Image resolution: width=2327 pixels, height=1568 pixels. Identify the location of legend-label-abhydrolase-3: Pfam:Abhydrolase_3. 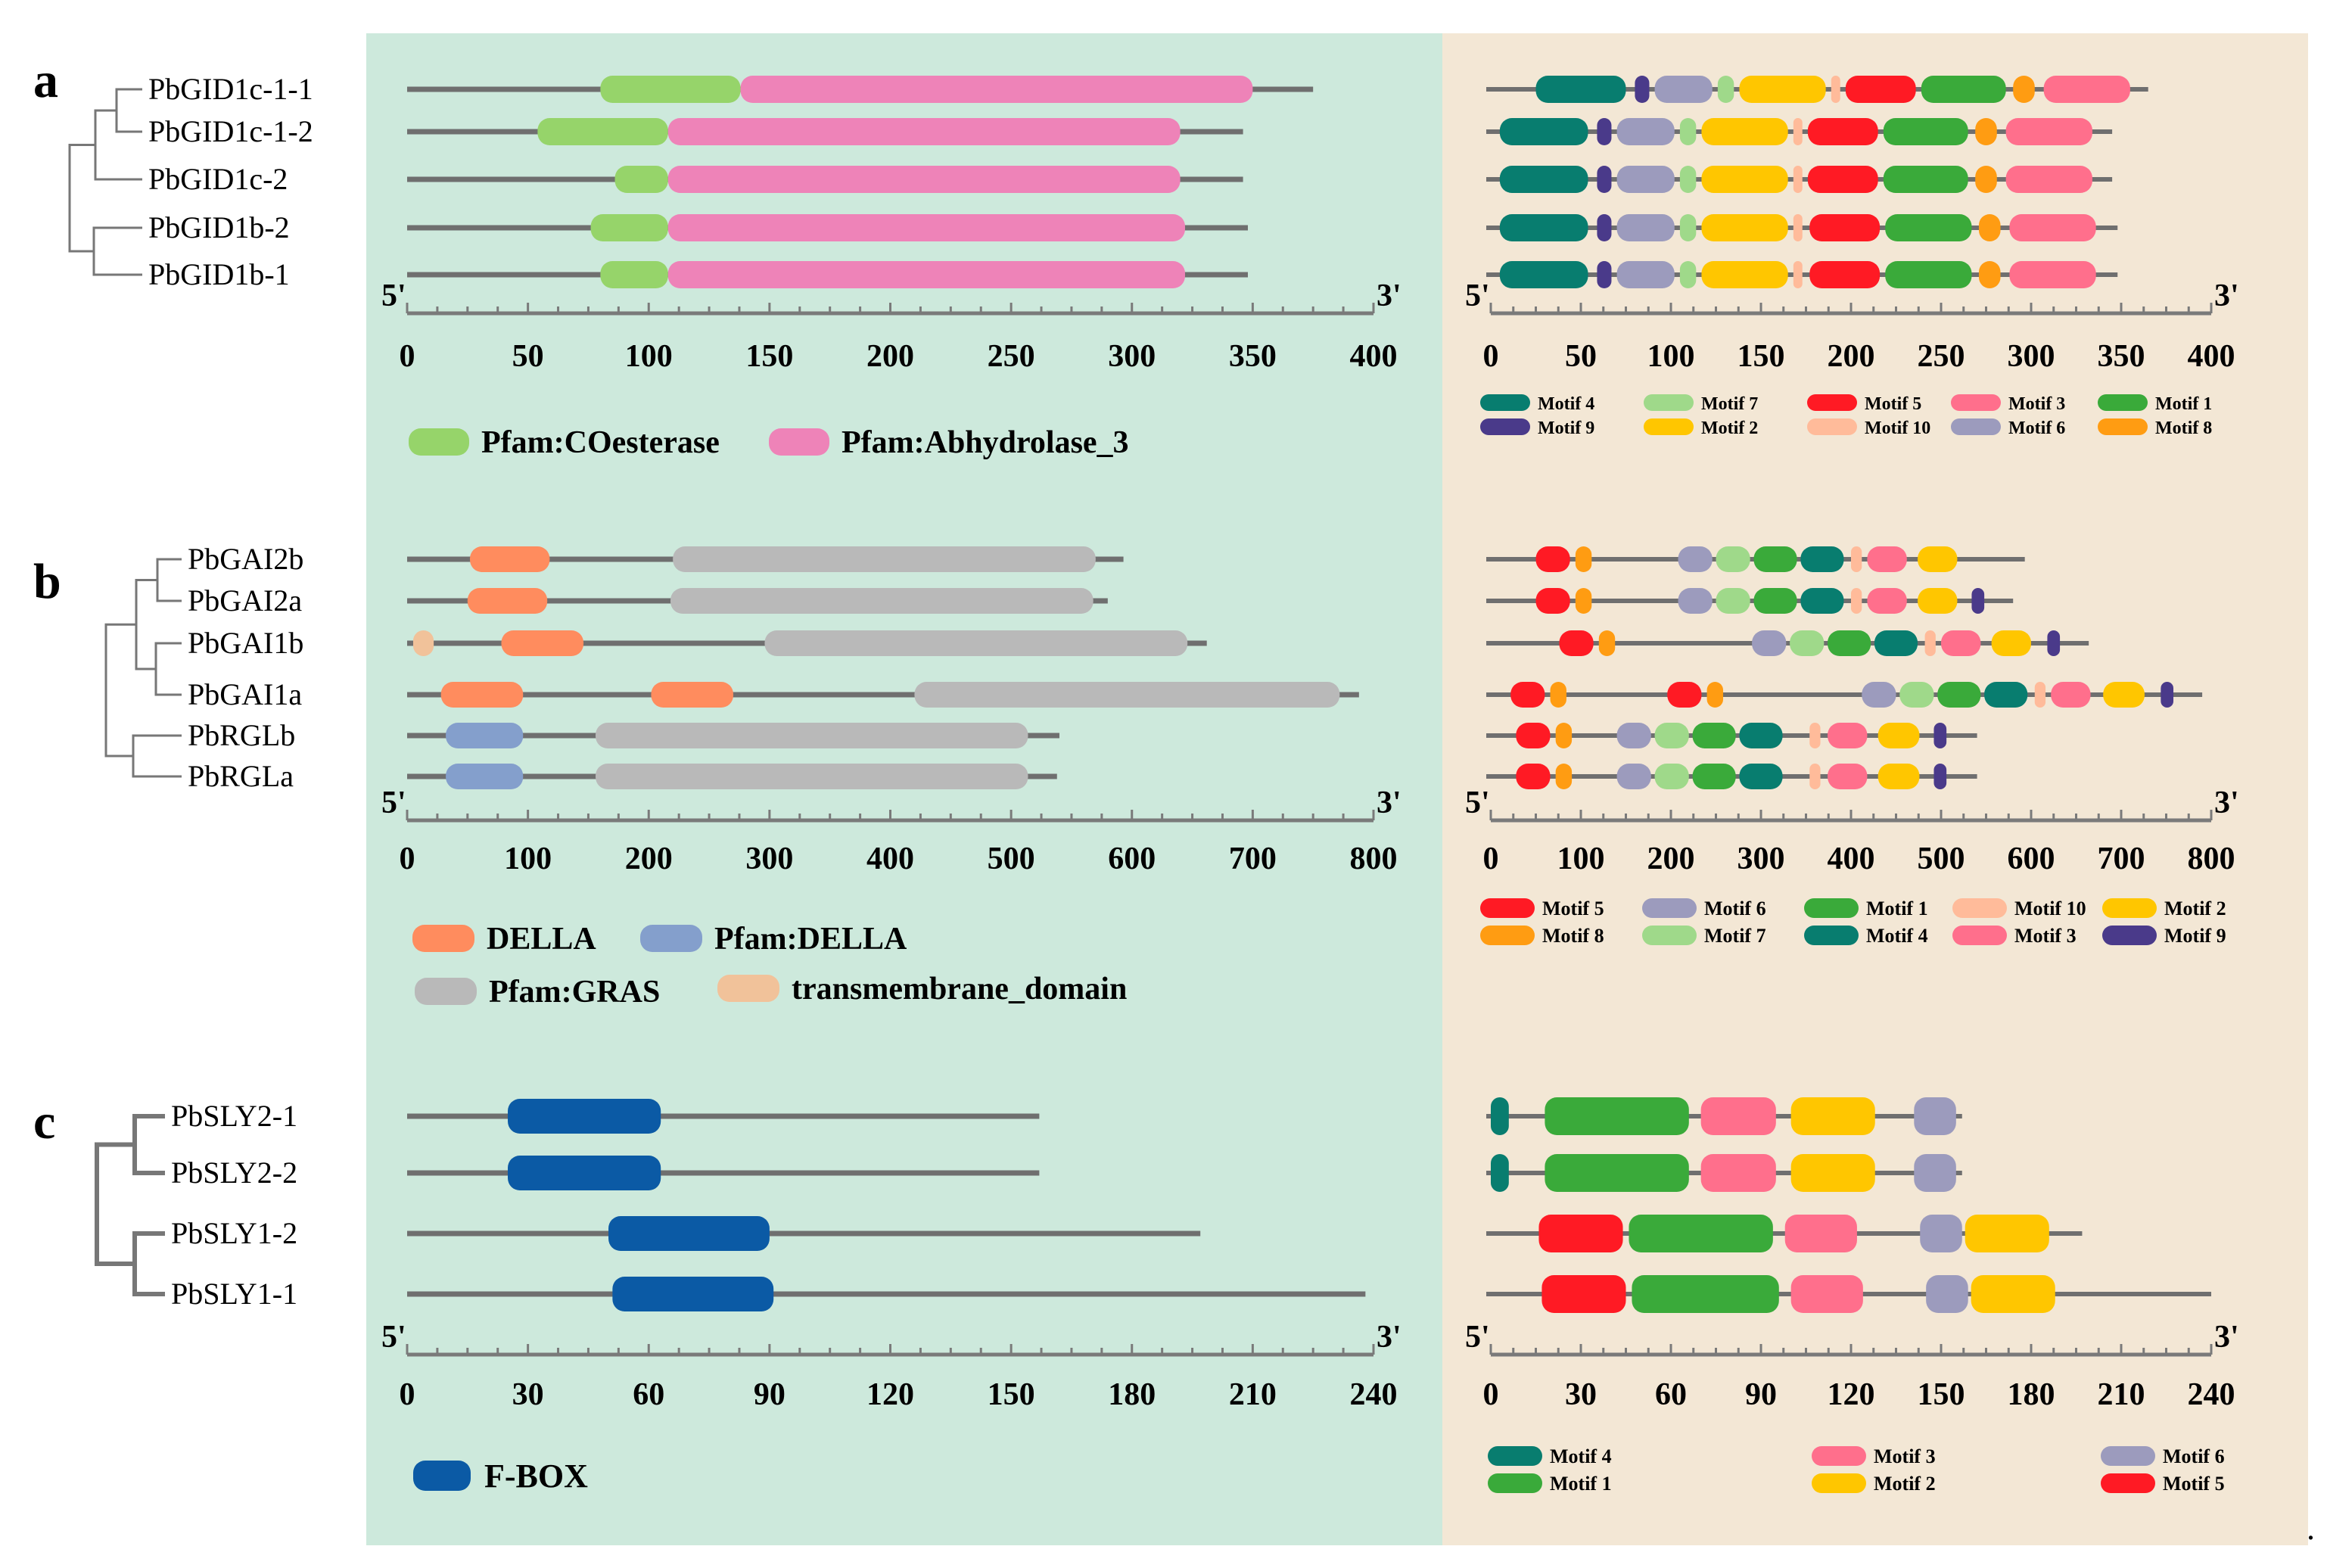
(985, 443).